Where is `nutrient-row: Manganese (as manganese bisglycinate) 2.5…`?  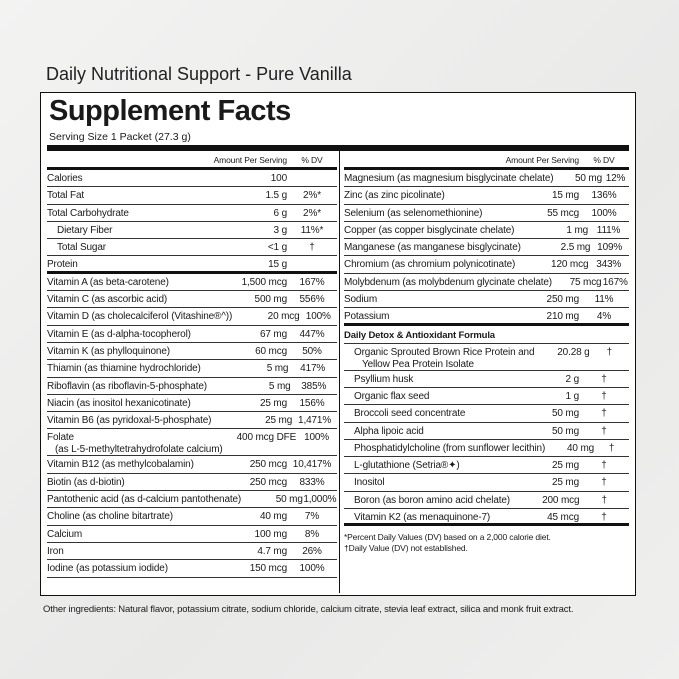 nutrient-row: Manganese (as manganese bisglycinate) 2.5… is located at coordinates (486, 248).